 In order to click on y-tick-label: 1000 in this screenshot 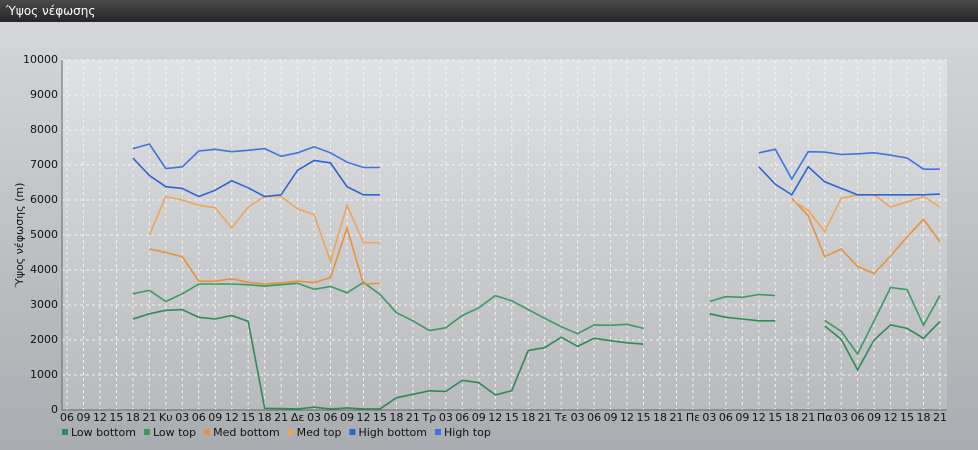, I will do `click(44, 374)`.